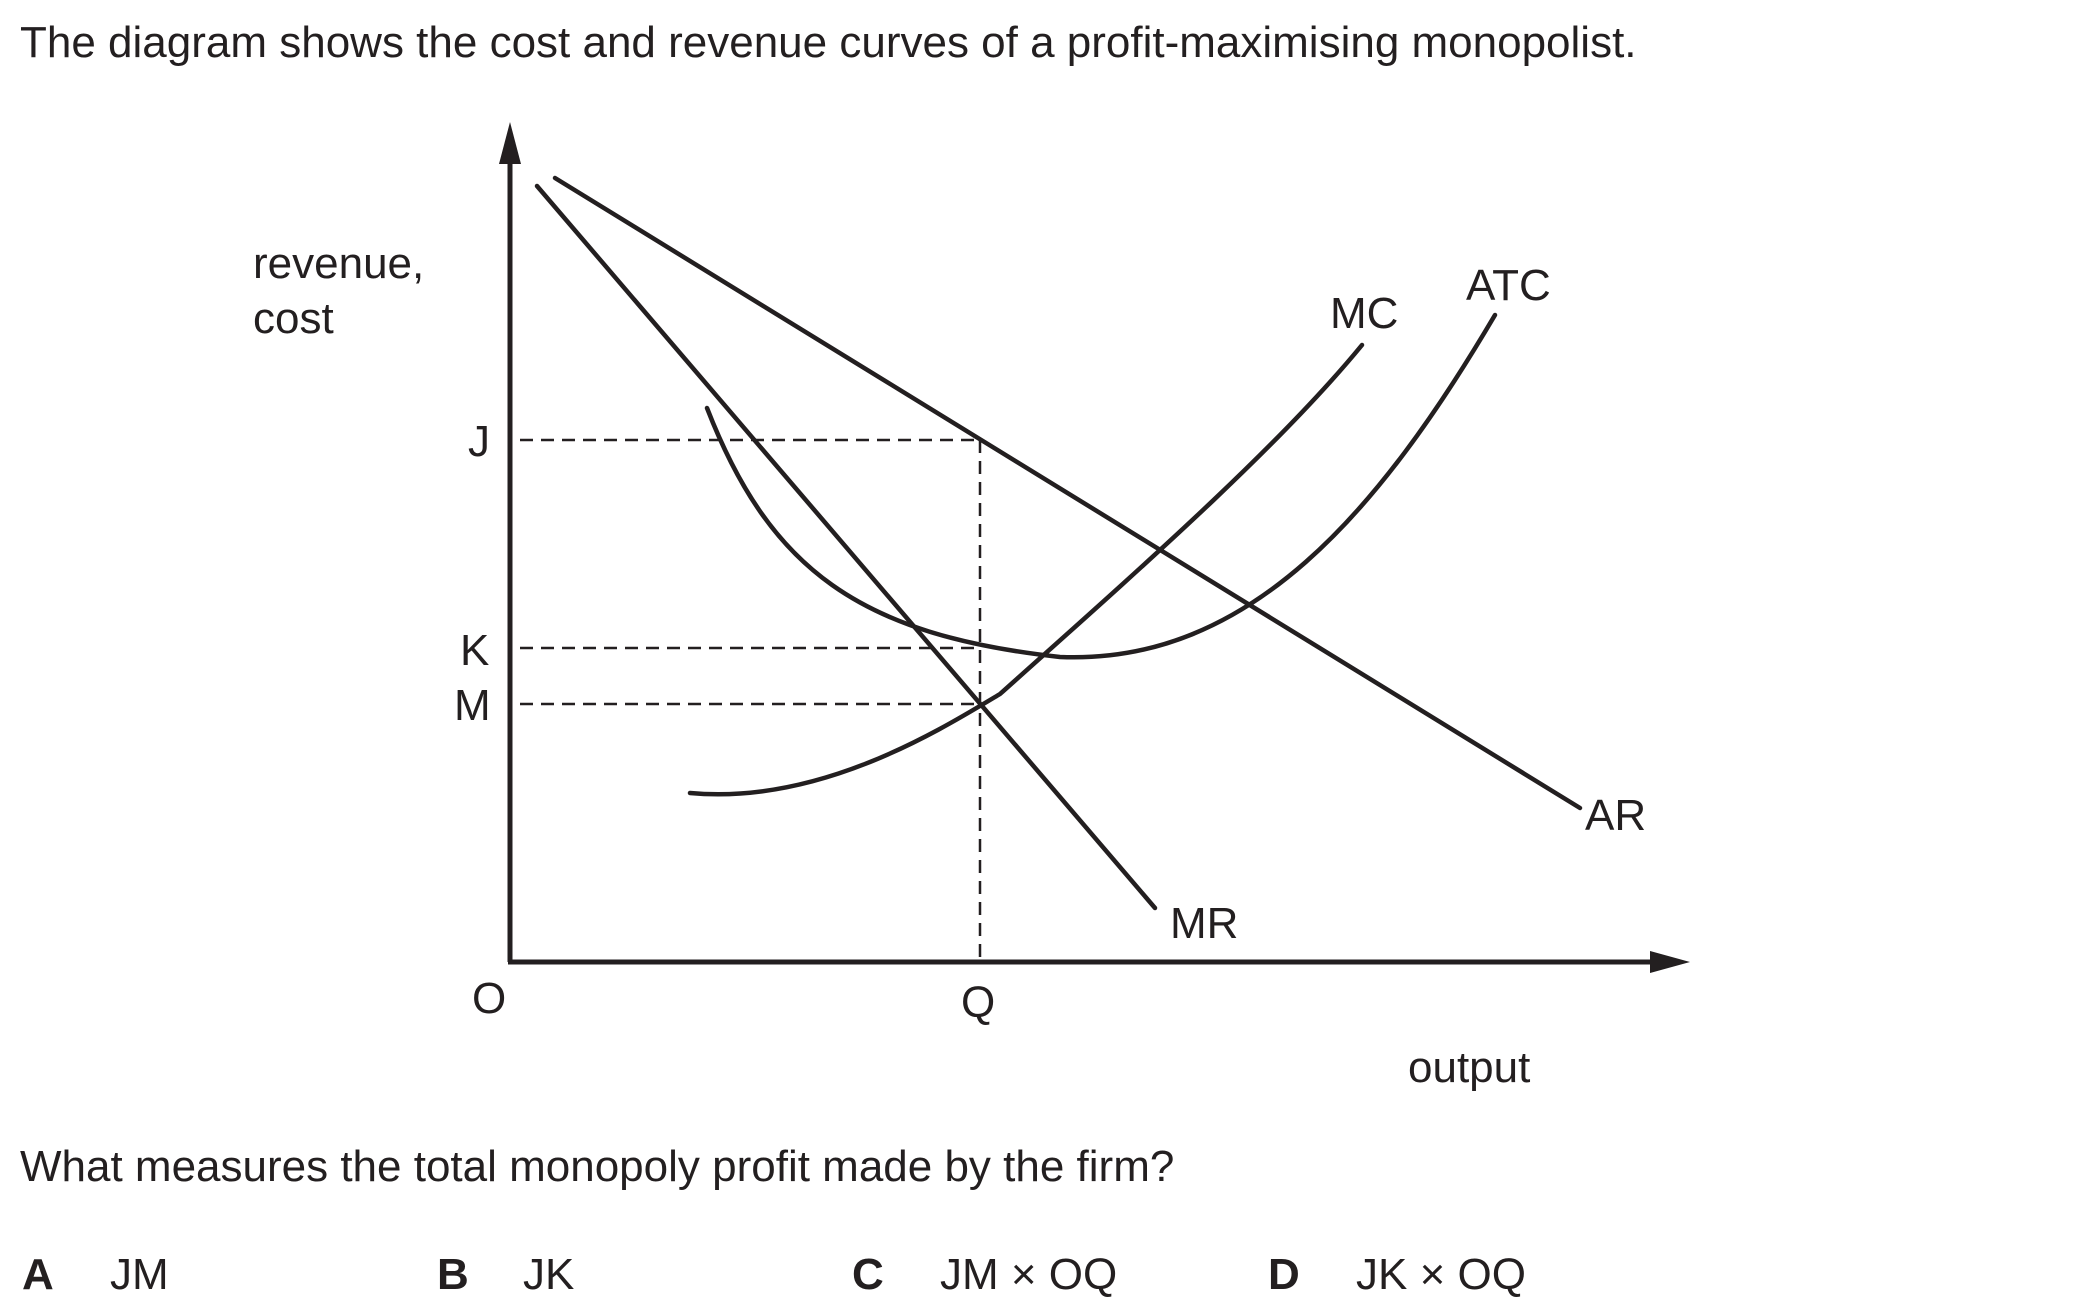 The height and width of the screenshot is (1313, 2099). Describe the element at coordinates (474, 650) in the screenshot. I see `price-label-k: K` at that location.